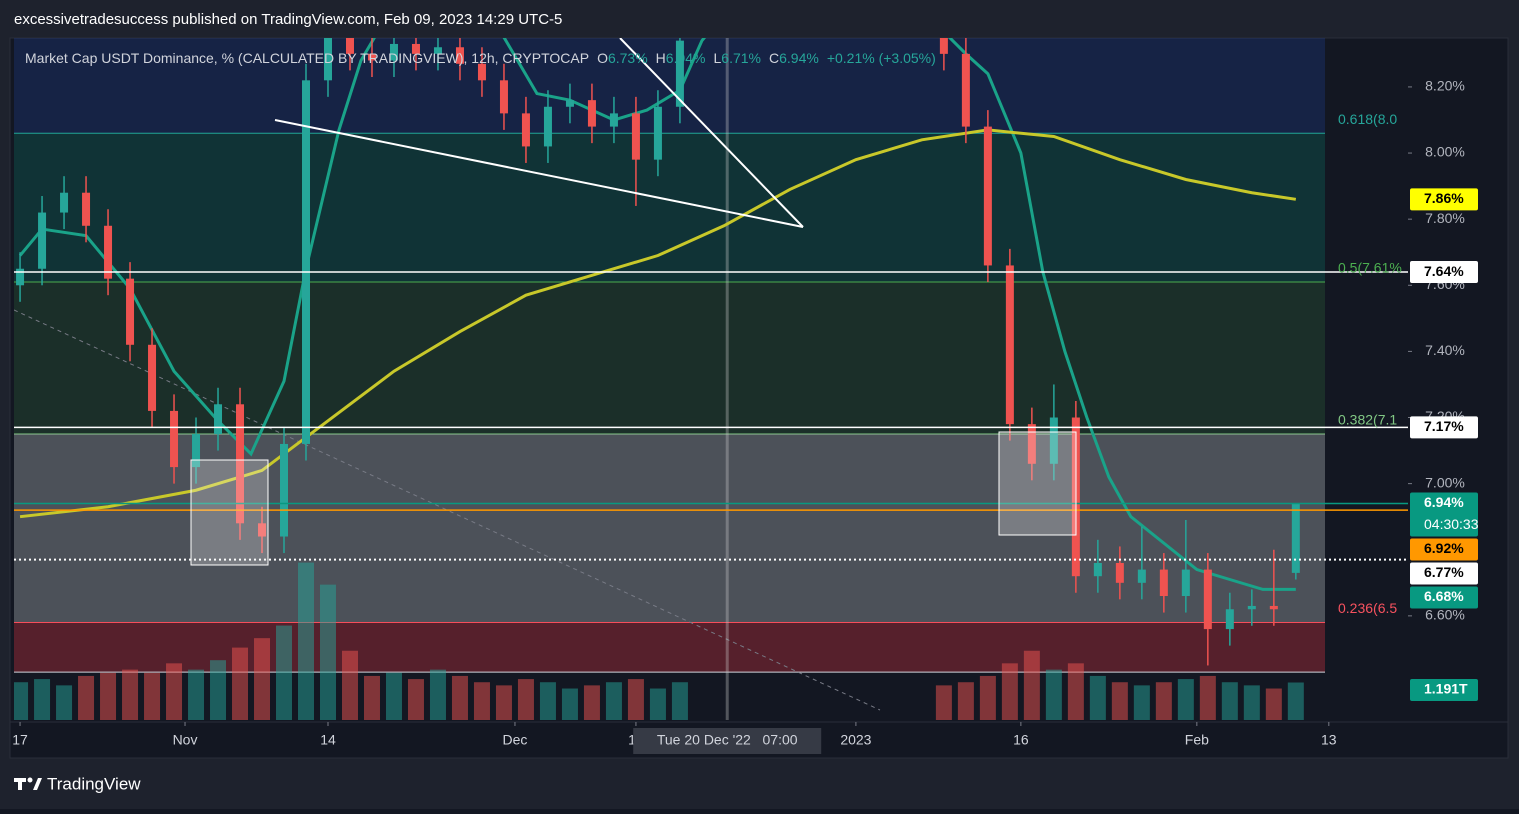 Image resolution: width=1519 pixels, height=814 pixels. What do you see at coordinates (20, 740) in the screenshot?
I see `x-tick-label: 17` at bounding box center [20, 740].